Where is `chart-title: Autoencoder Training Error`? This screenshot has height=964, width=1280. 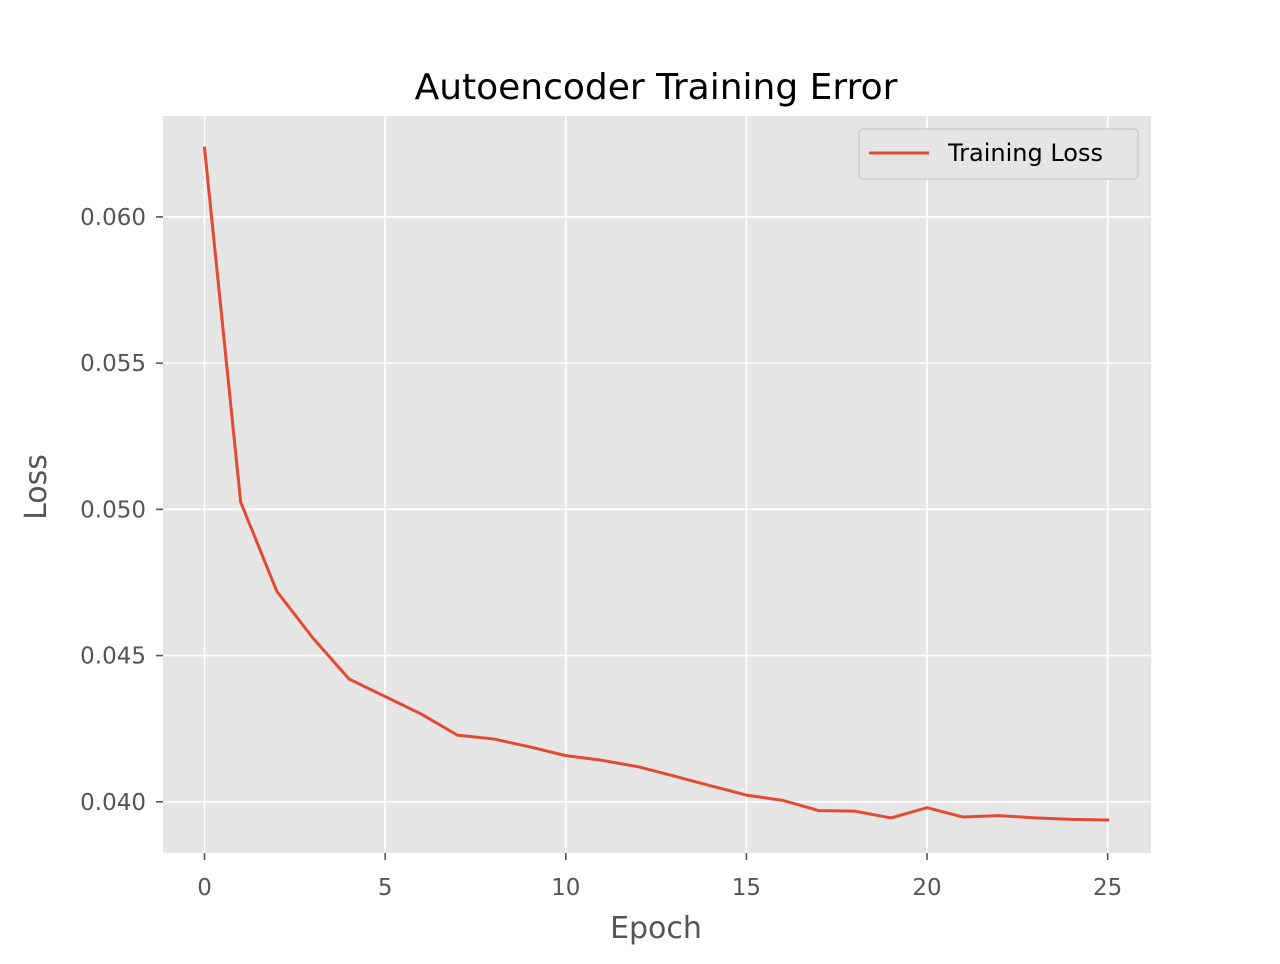 chart-title: Autoencoder Training Error is located at coordinates (656, 87).